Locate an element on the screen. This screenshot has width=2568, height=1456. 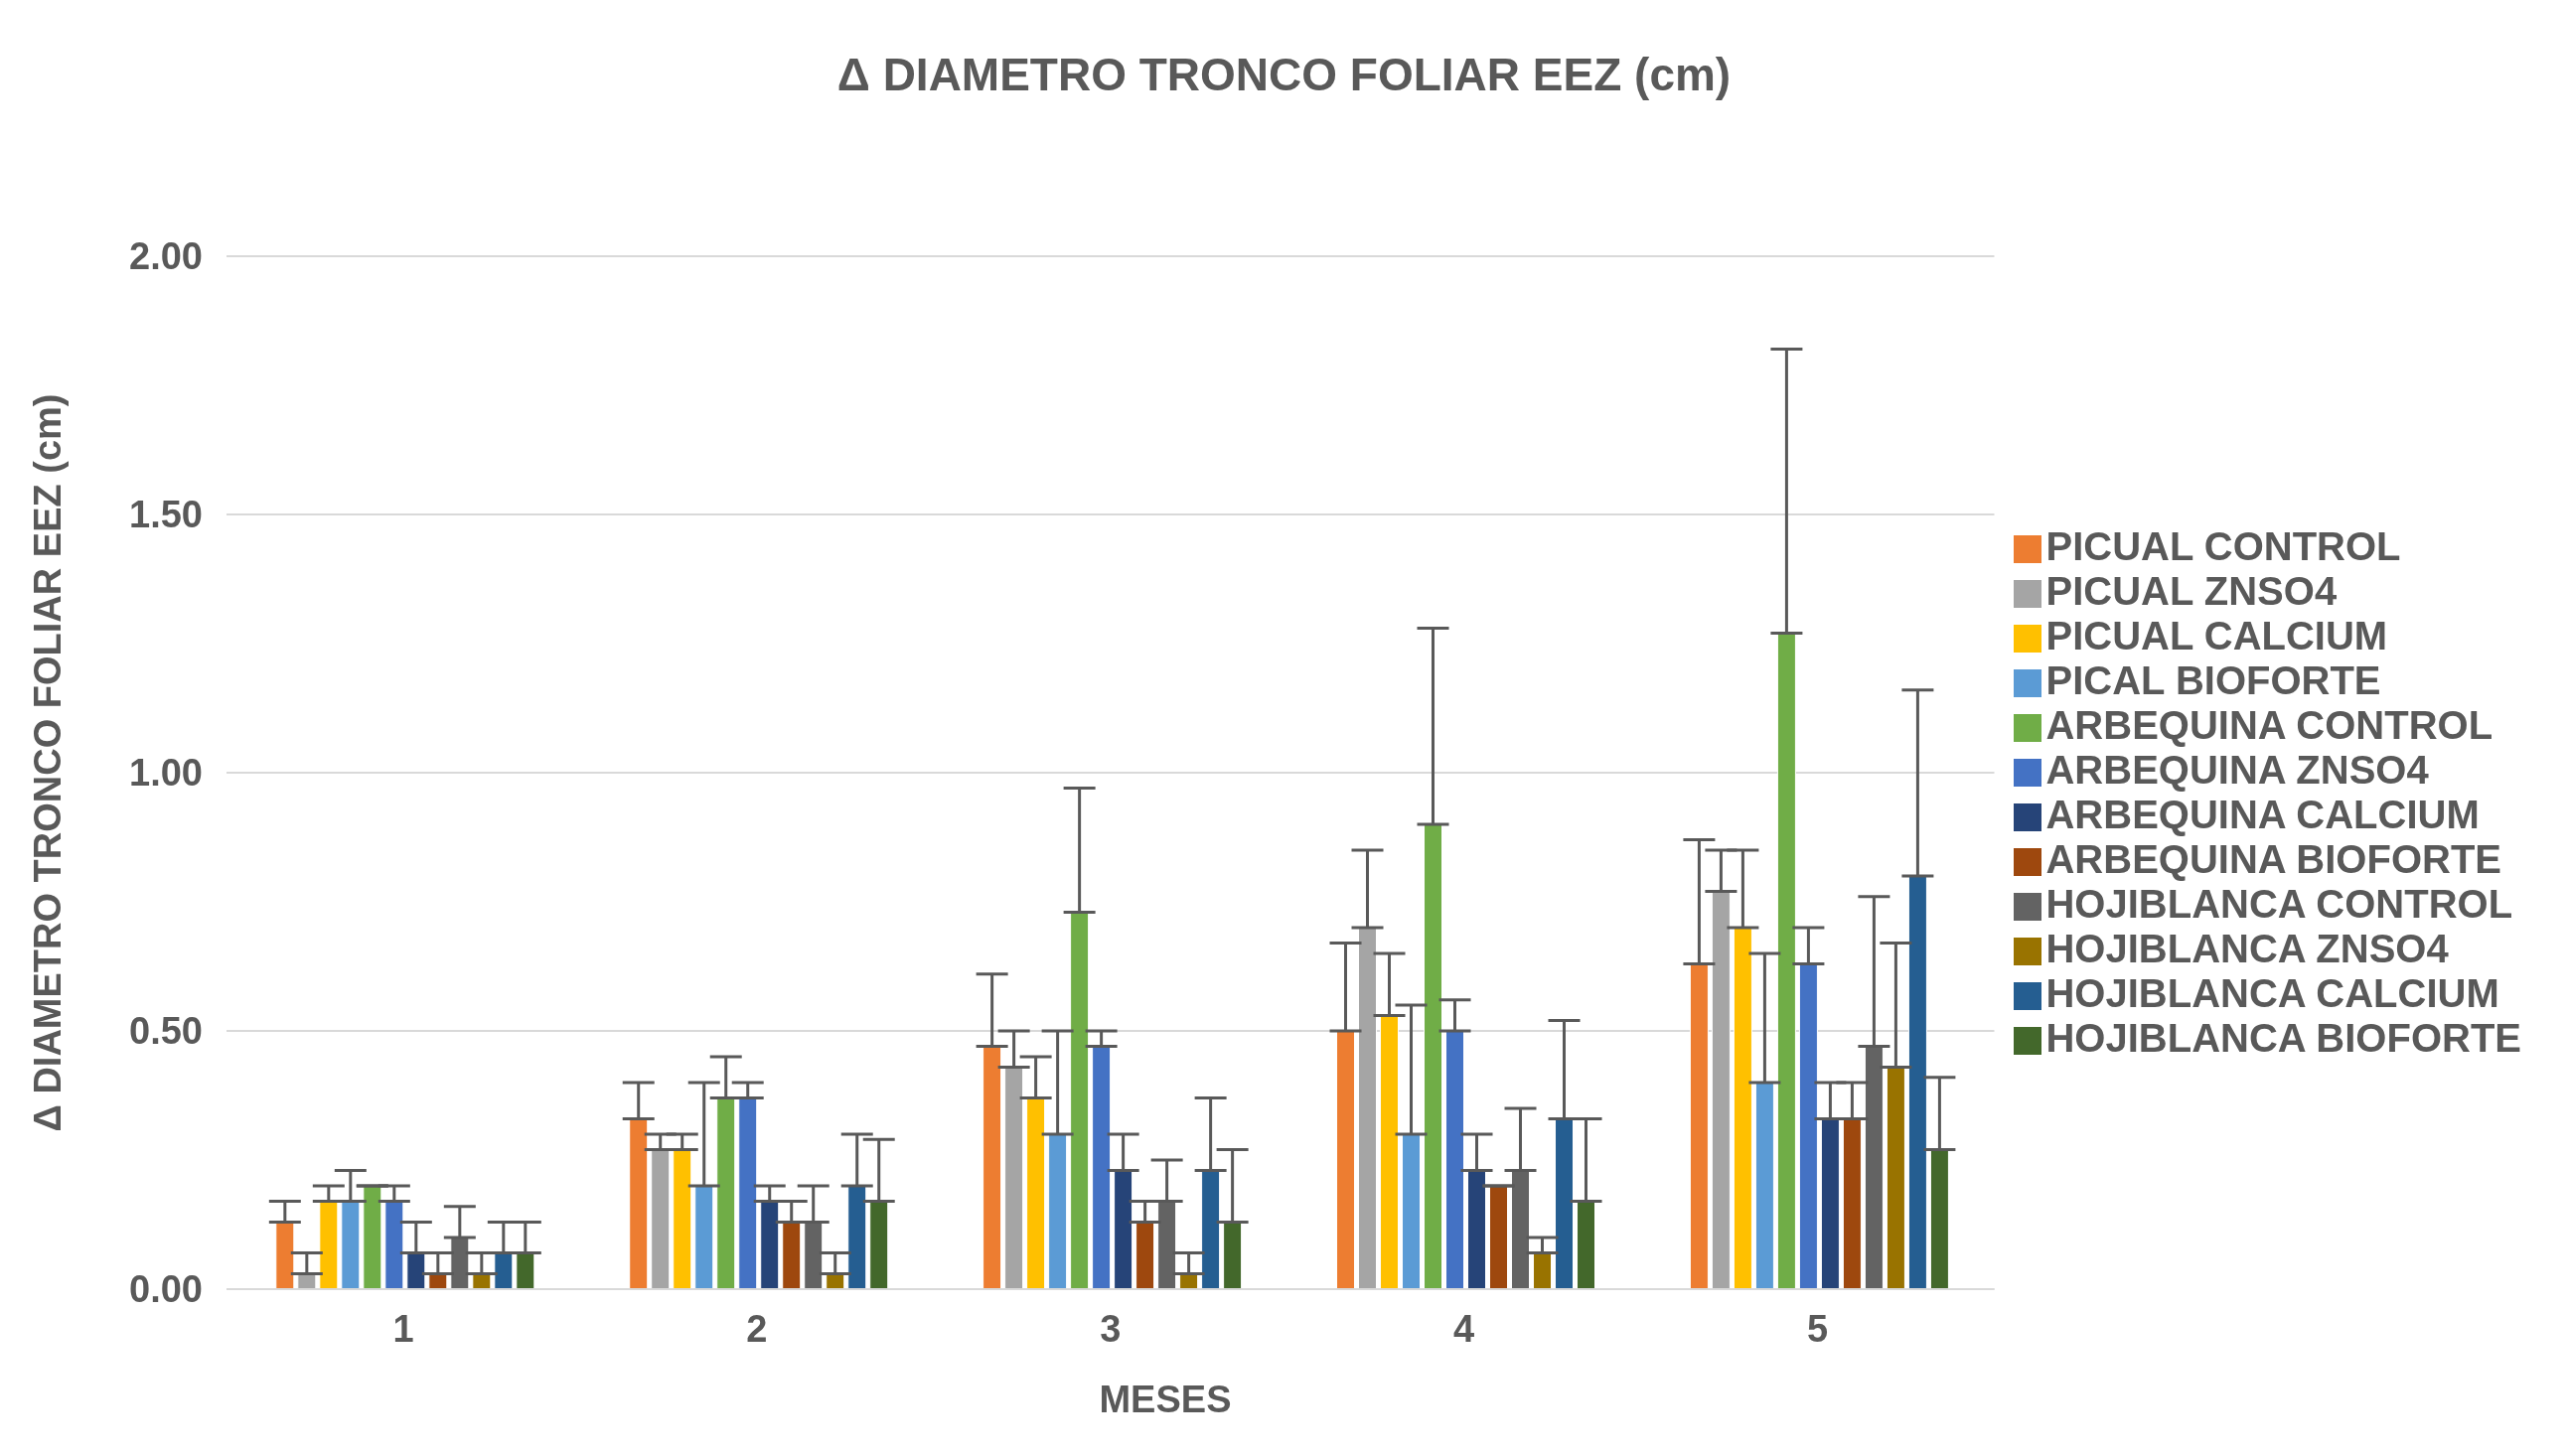
legend-label: HOJIBLANCA BIOFORTE is located at coordinates (2283, 1038).